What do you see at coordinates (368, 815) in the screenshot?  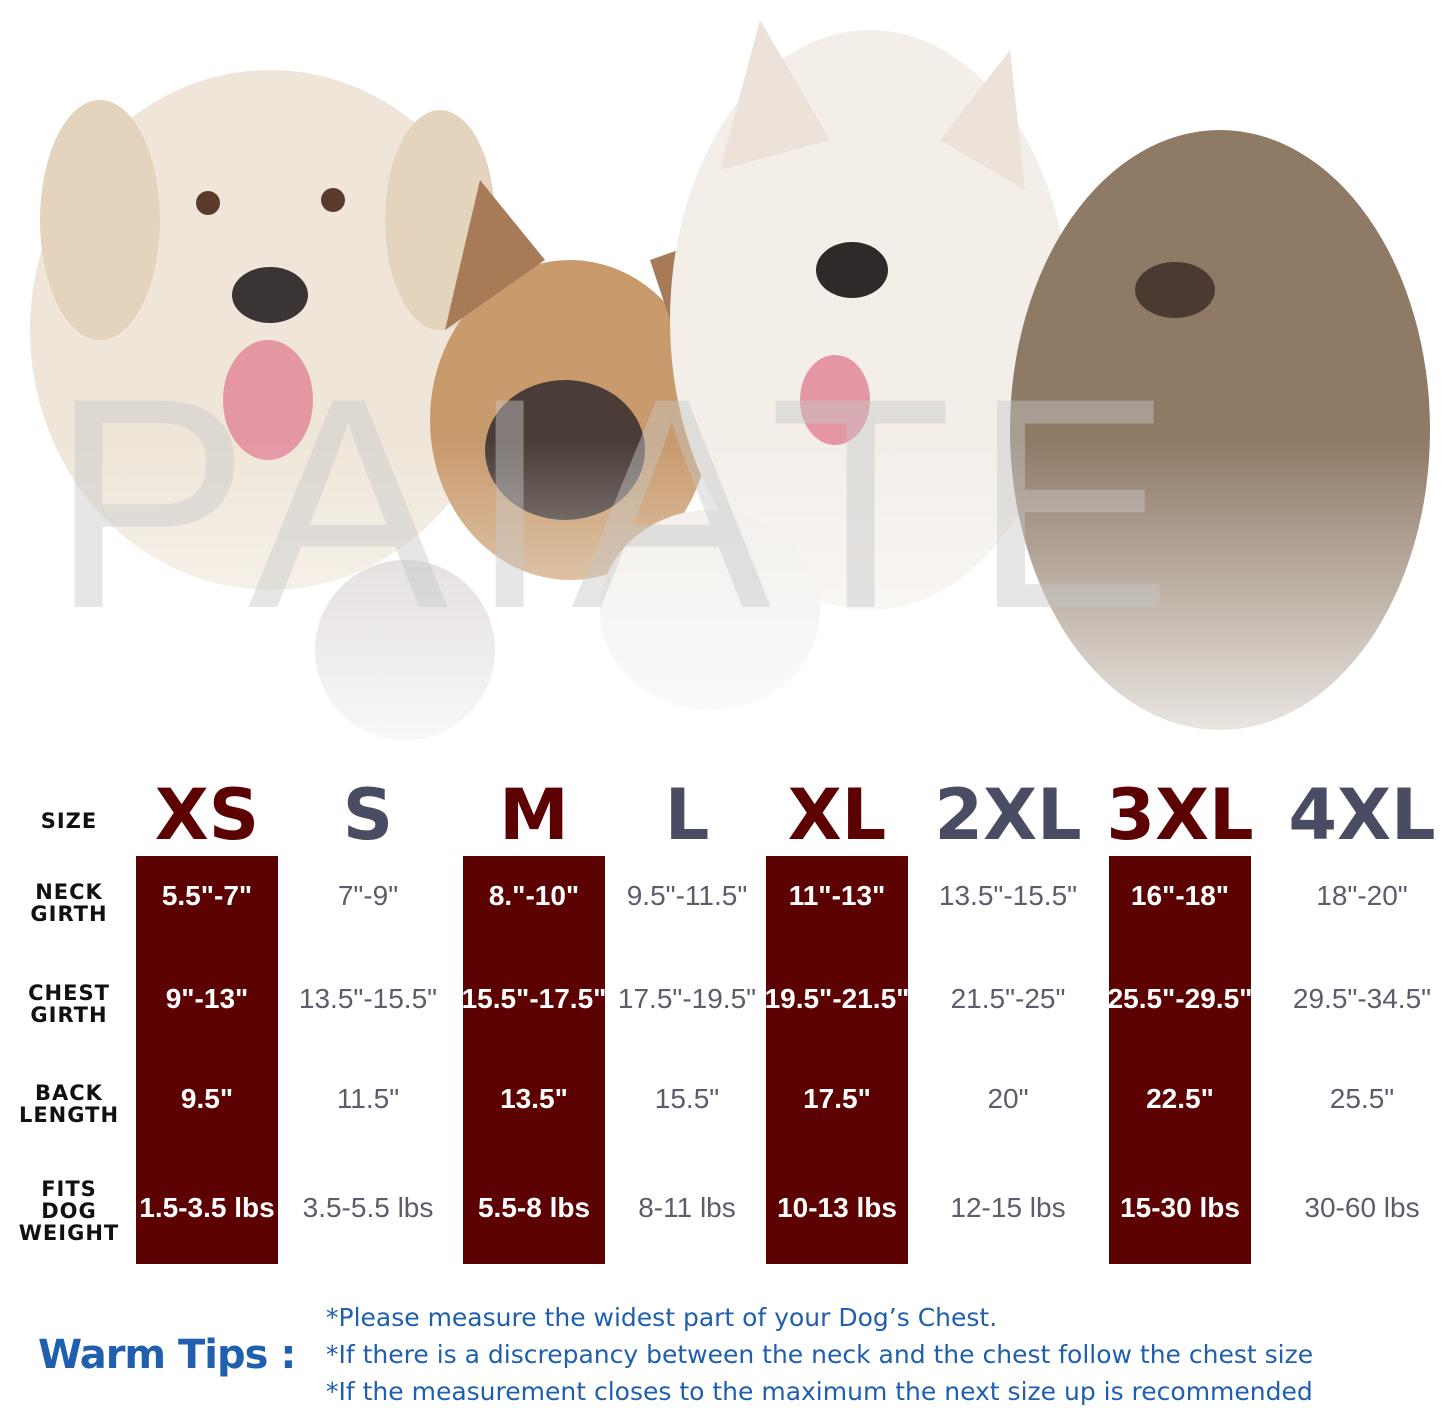 I see `size-header: S` at bounding box center [368, 815].